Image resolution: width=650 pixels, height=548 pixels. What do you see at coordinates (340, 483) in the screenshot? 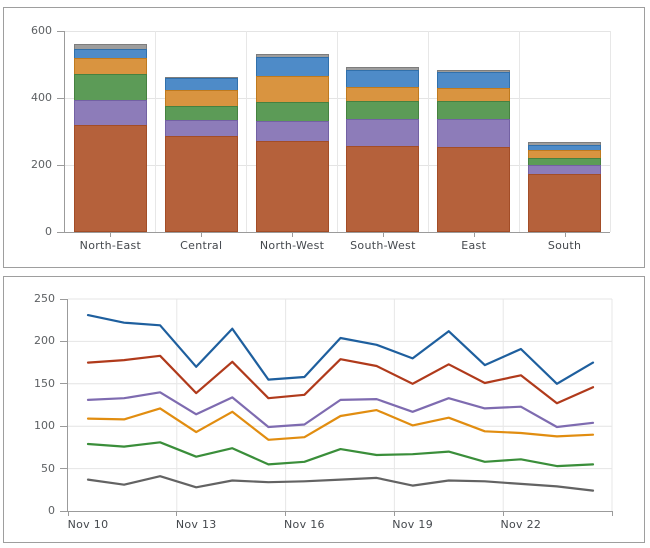
I see `series-gray-line` at bounding box center [340, 483].